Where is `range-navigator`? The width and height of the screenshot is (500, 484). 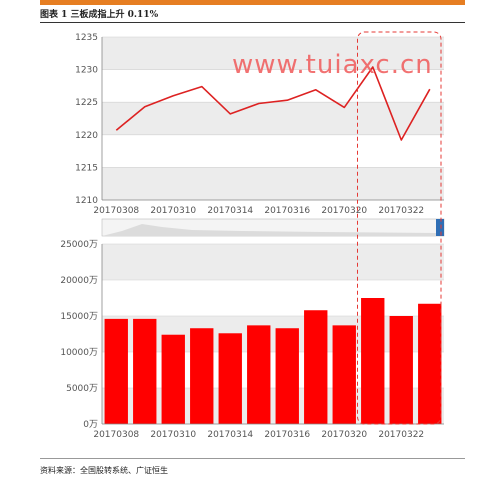
range-navigator is located at coordinates (273, 227).